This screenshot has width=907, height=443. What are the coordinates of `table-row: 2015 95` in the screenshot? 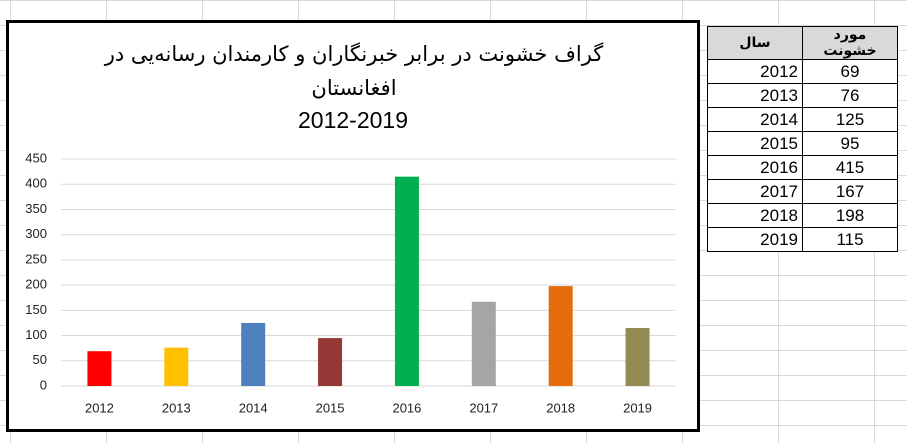 It's located at (802, 143).